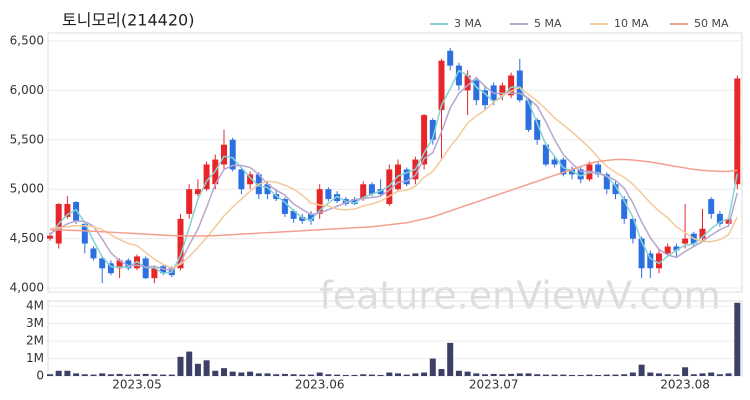 The width and height of the screenshot is (750, 400). What do you see at coordinates (40, 376) in the screenshot?
I see `y-tick-label: 0` at bounding box center [40, 376].